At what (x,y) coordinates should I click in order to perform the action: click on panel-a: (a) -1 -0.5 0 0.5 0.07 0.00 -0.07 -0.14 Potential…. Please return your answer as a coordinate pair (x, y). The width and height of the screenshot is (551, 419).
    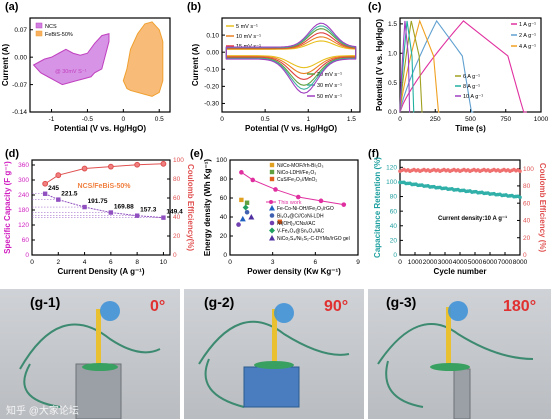
    Looking at the image, I should click on (86, 67).